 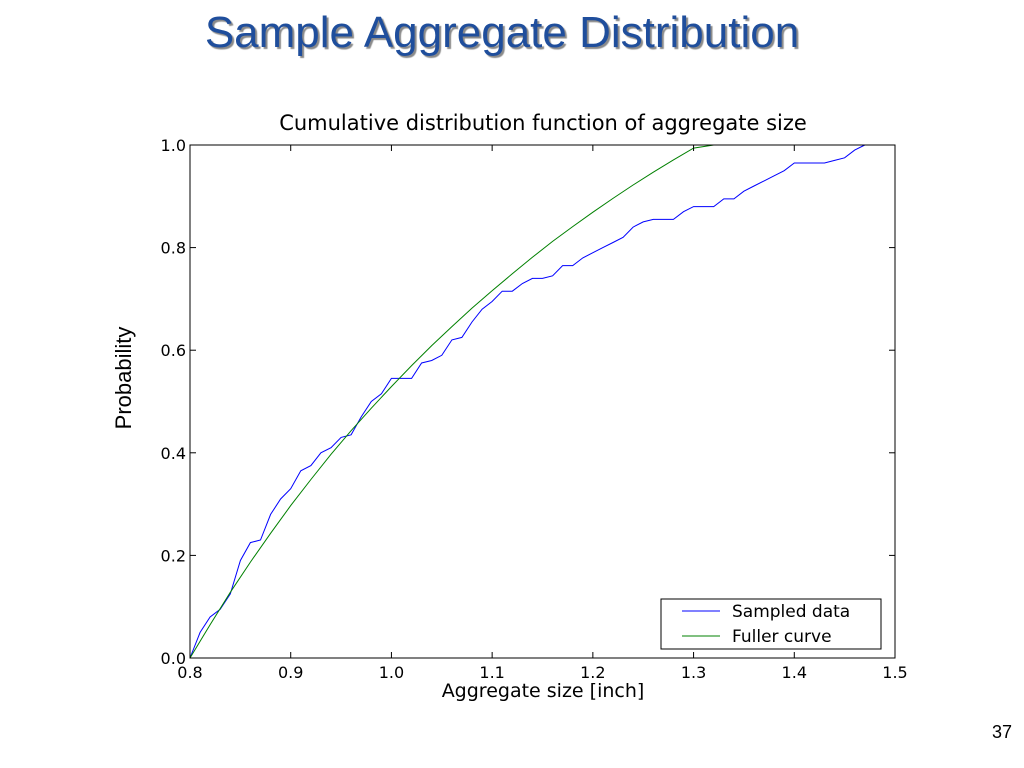 I want to click on legend-box, so click(x=771, y=624).